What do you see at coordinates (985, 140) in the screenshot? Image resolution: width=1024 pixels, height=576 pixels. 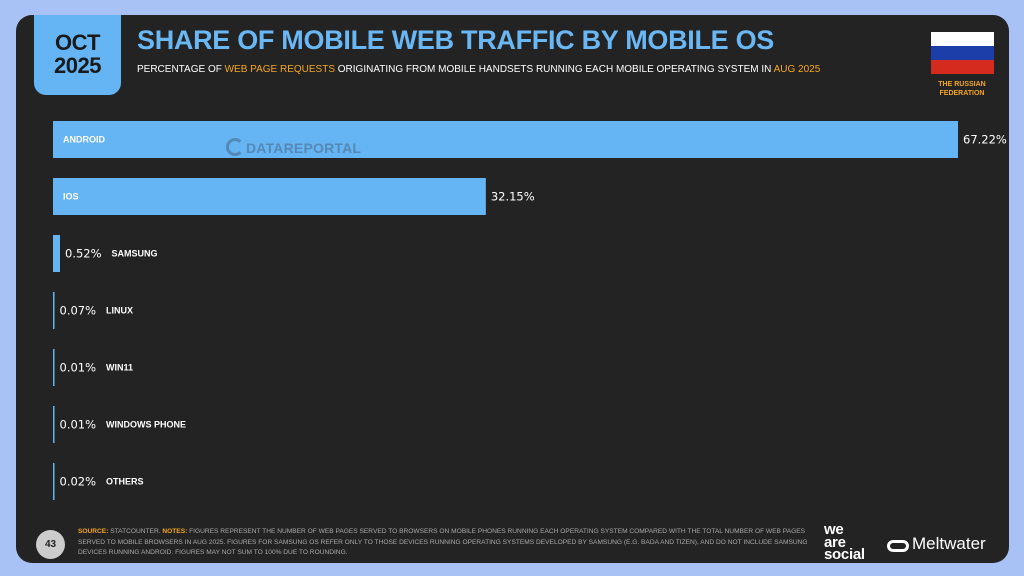 I see `value-label: 67.22%` at bounding box center [985, 140].